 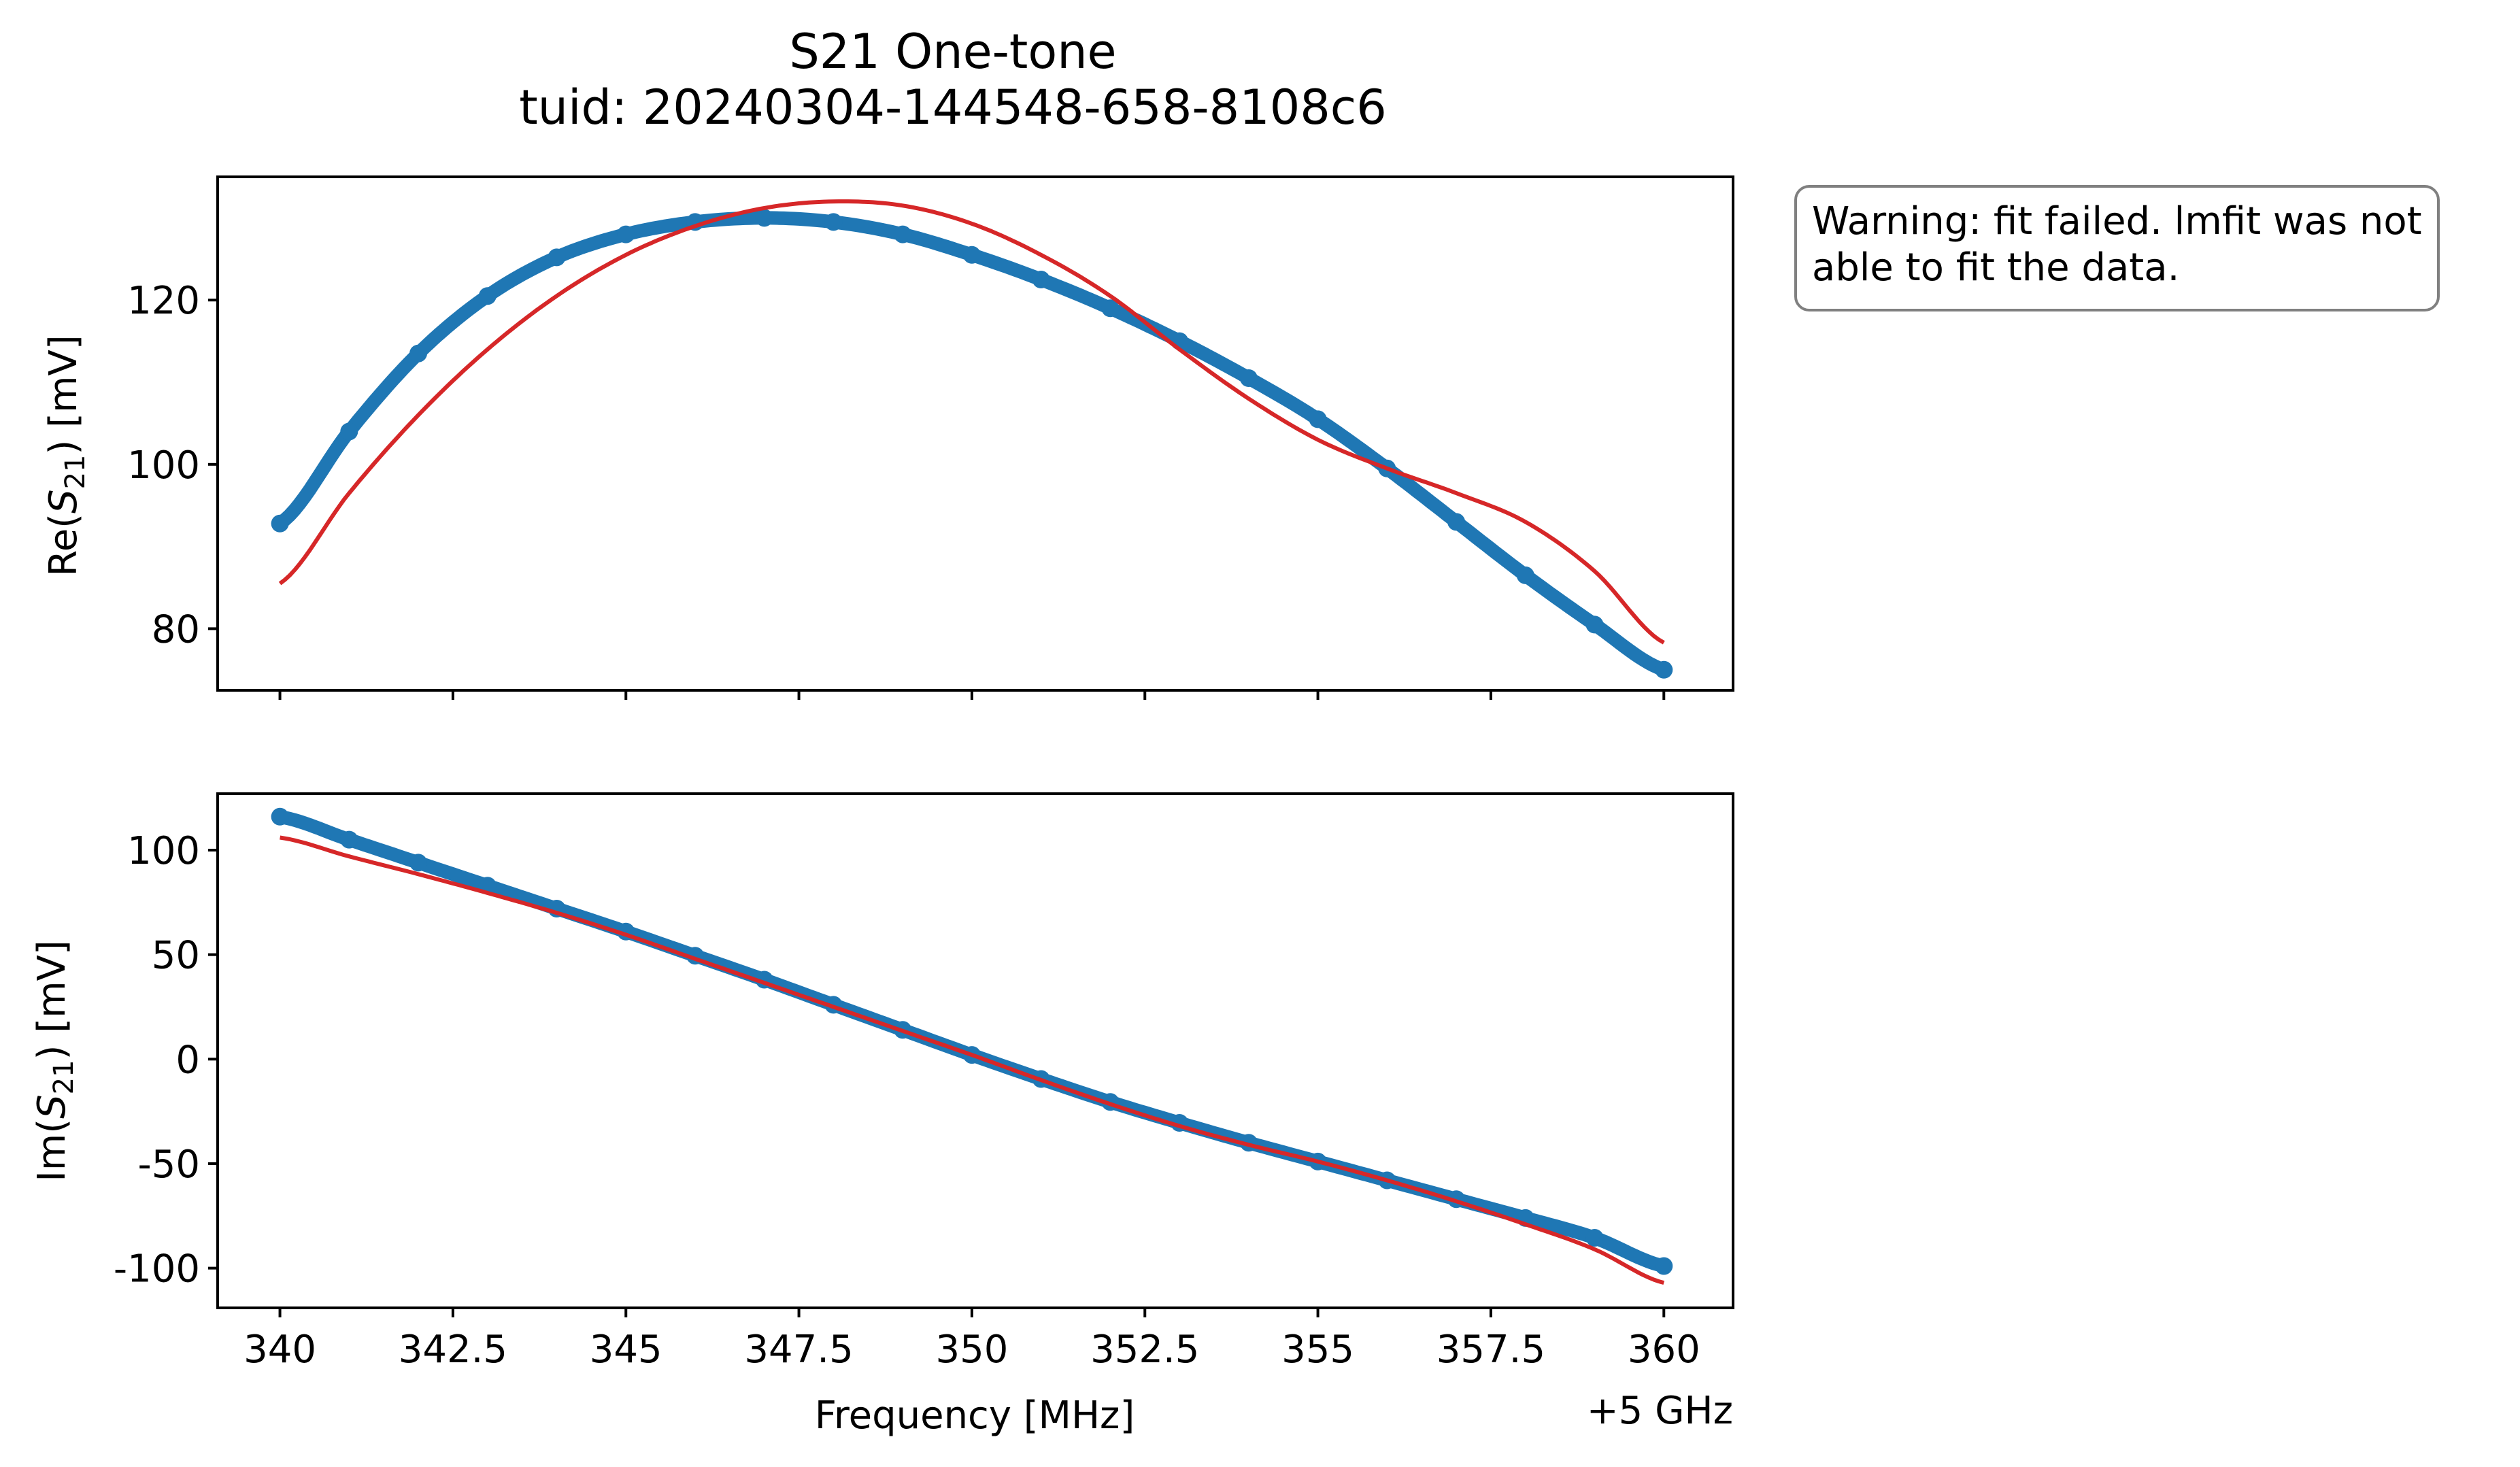 I want to click on y-tick-label: 50, so click(x=176, y=956).